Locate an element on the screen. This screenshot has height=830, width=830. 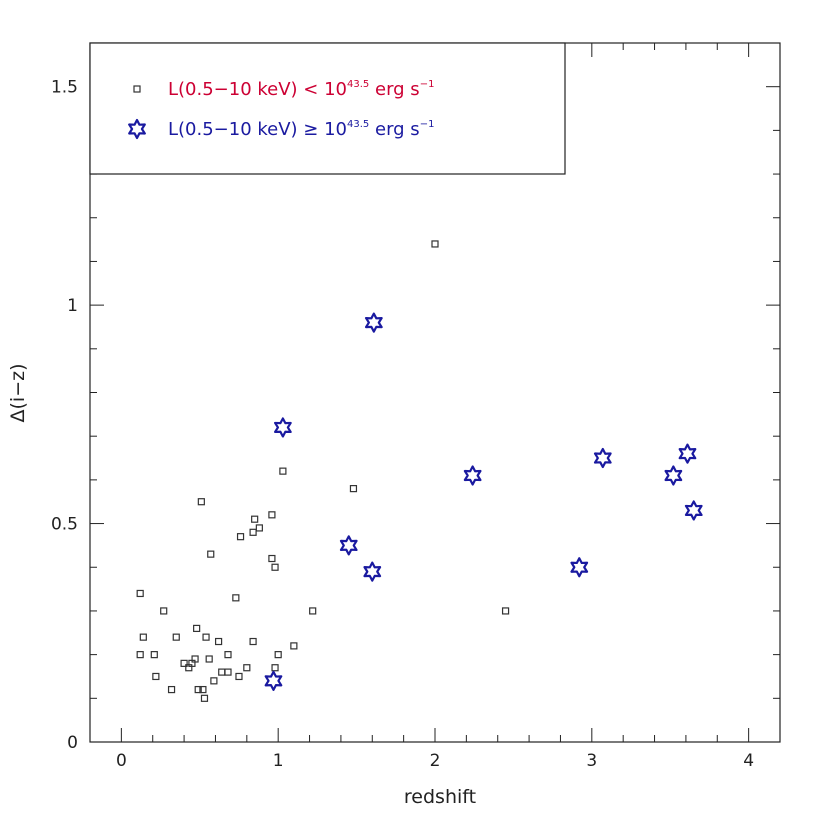
y-axis-title: Δ(i−z) is located at coordinates (18, 393).